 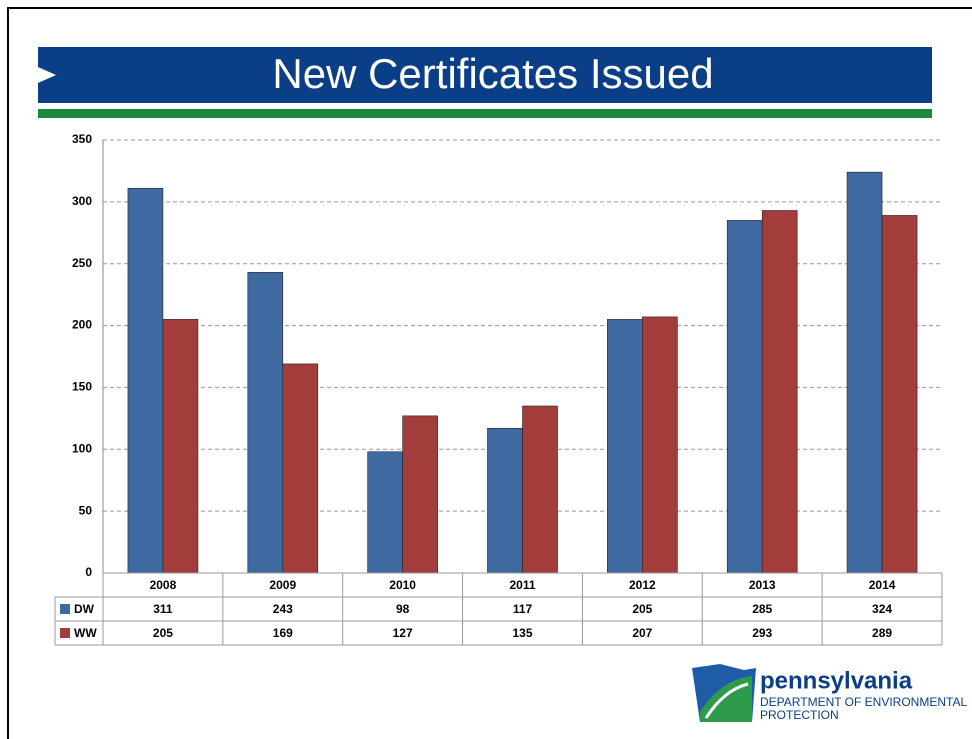 I want to click on logo-department: DEPARTMENT OF ENVIRONMENTAL, so click(x=863, y=702).